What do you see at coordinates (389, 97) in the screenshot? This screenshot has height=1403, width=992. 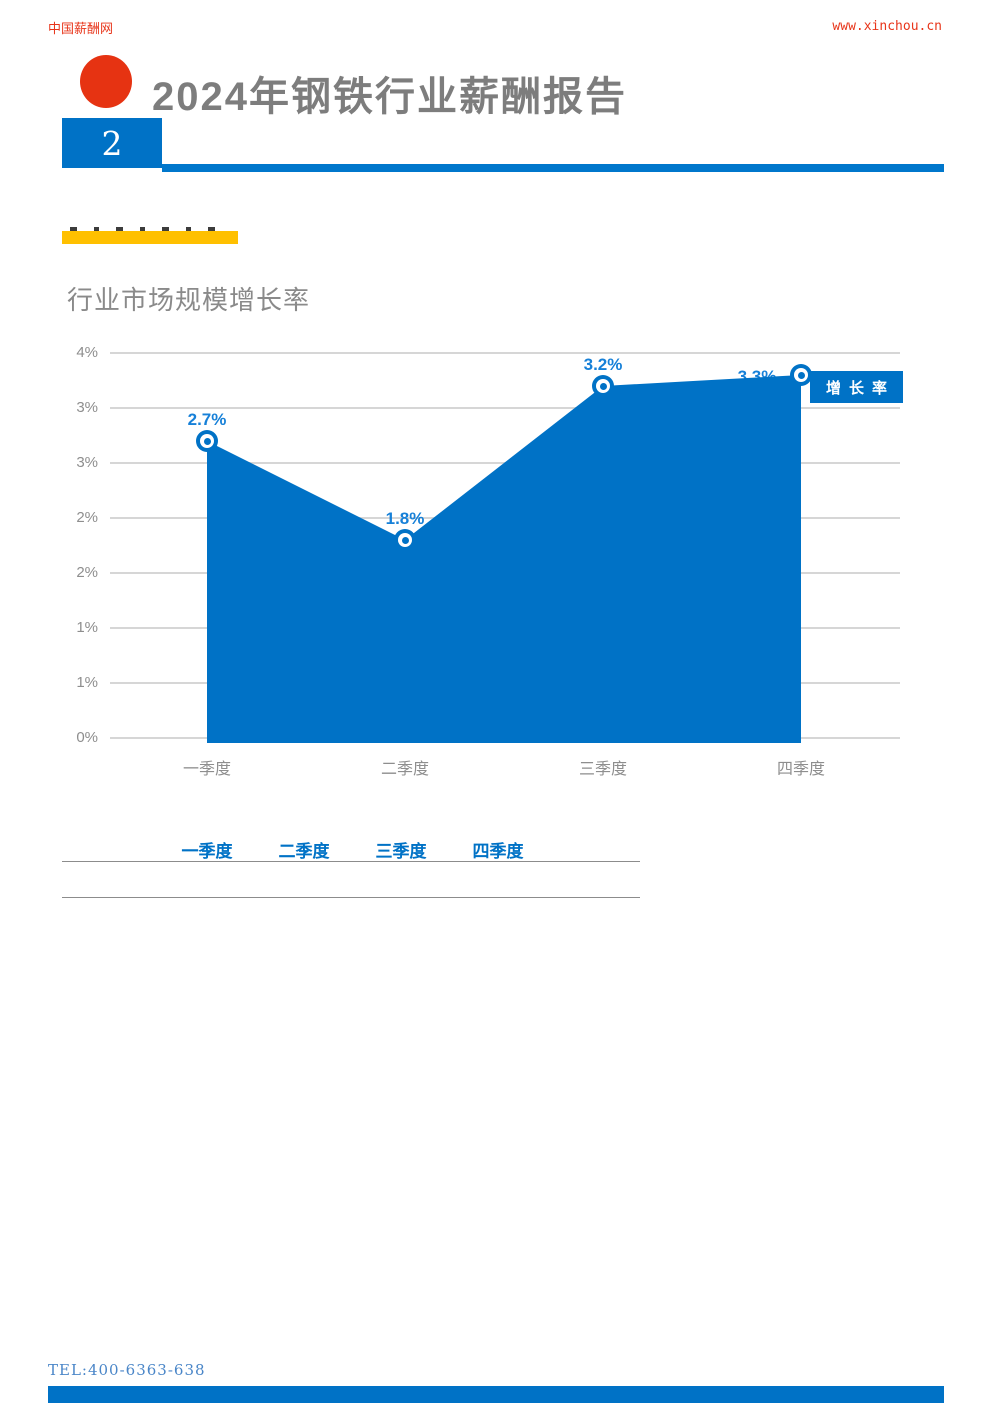 I see `report-title: 2024年钢铁行业薪酬报告` at bounding box center [389, 97].